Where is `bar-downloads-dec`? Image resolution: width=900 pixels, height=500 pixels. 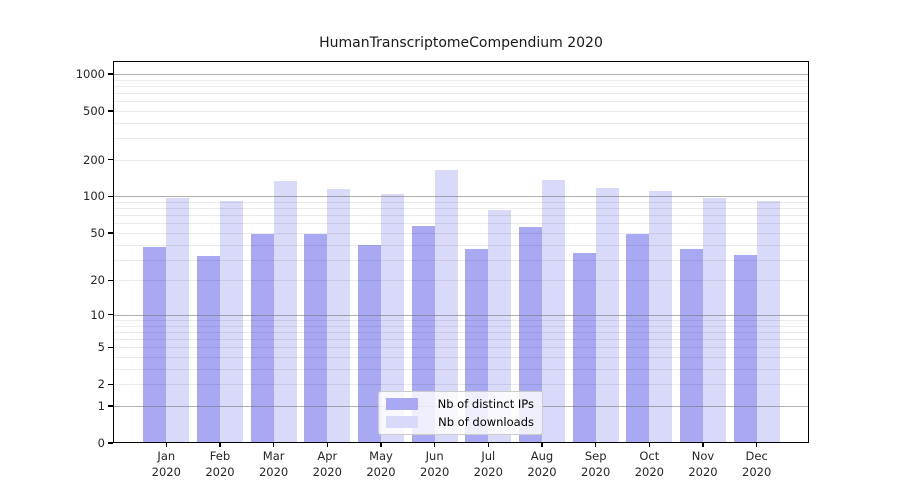
bar-downloads-dec is located at coordinates (768, 322).